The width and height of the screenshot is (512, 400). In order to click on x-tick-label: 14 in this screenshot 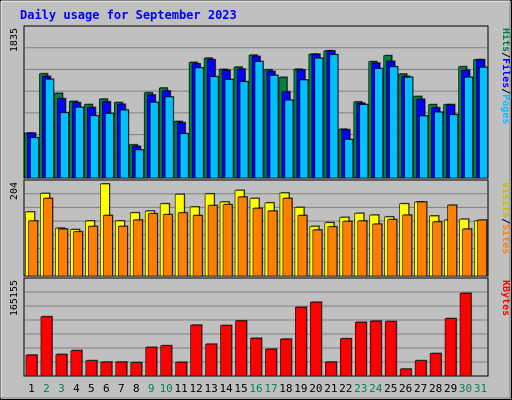, I will do `click(226, 388)`.